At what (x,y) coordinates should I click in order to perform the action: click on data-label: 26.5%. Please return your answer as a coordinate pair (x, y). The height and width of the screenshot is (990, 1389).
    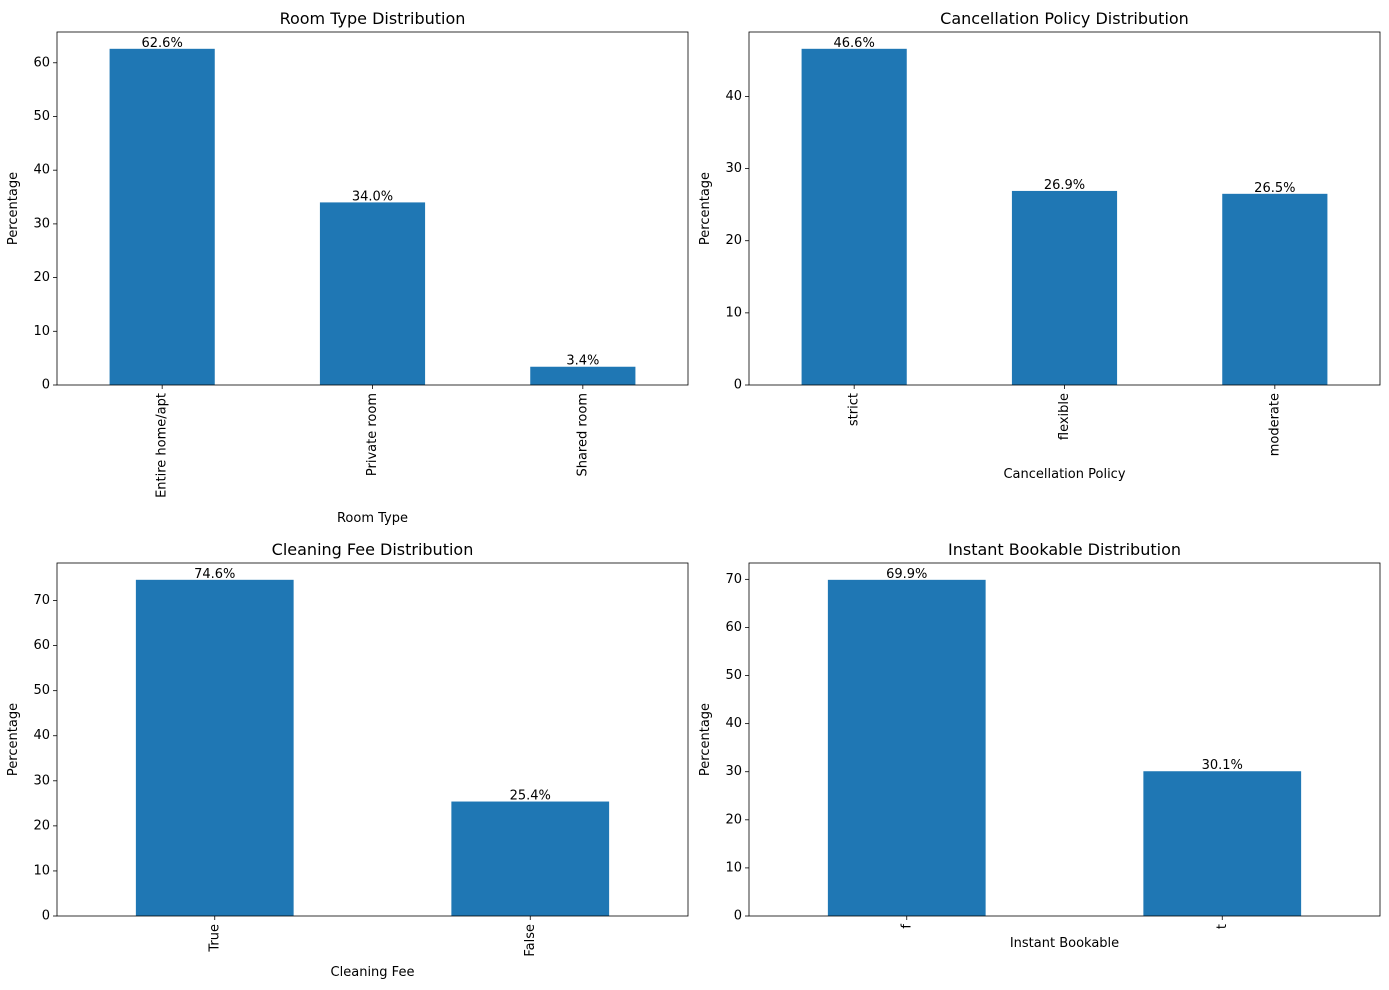
    Looking at the image, I should click on (1274, 188).